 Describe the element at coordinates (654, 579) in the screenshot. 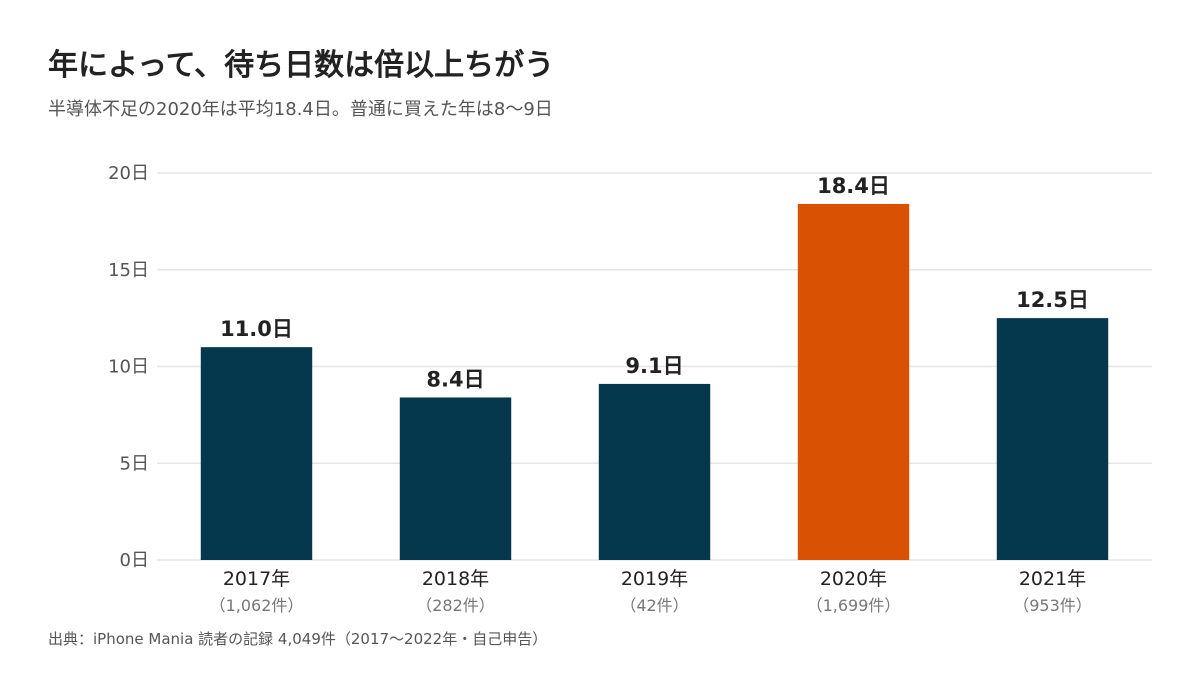

I see `x-category-label: 2019年` at that location.